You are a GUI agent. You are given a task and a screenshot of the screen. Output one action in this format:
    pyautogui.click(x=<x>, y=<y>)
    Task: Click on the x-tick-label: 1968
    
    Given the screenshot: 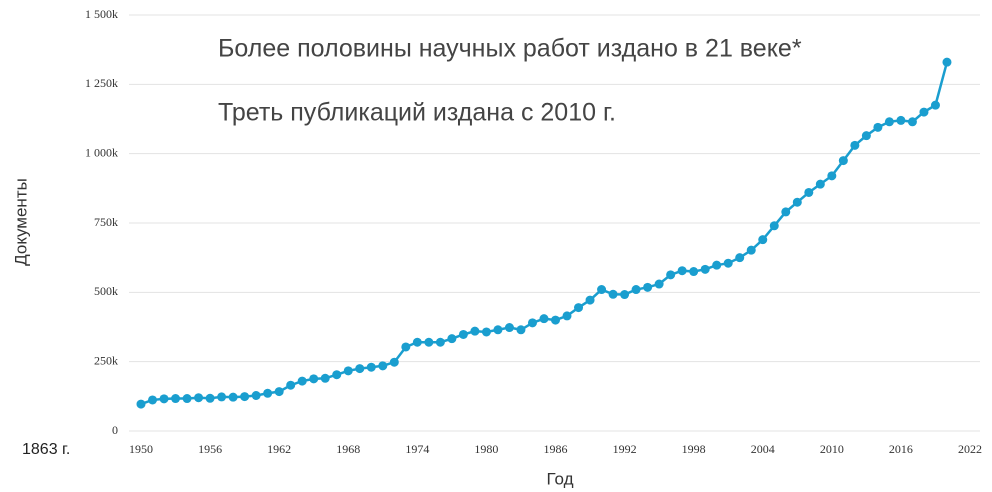 What is the action you would take?
    pyautogui.click(x=348, y=449)
    